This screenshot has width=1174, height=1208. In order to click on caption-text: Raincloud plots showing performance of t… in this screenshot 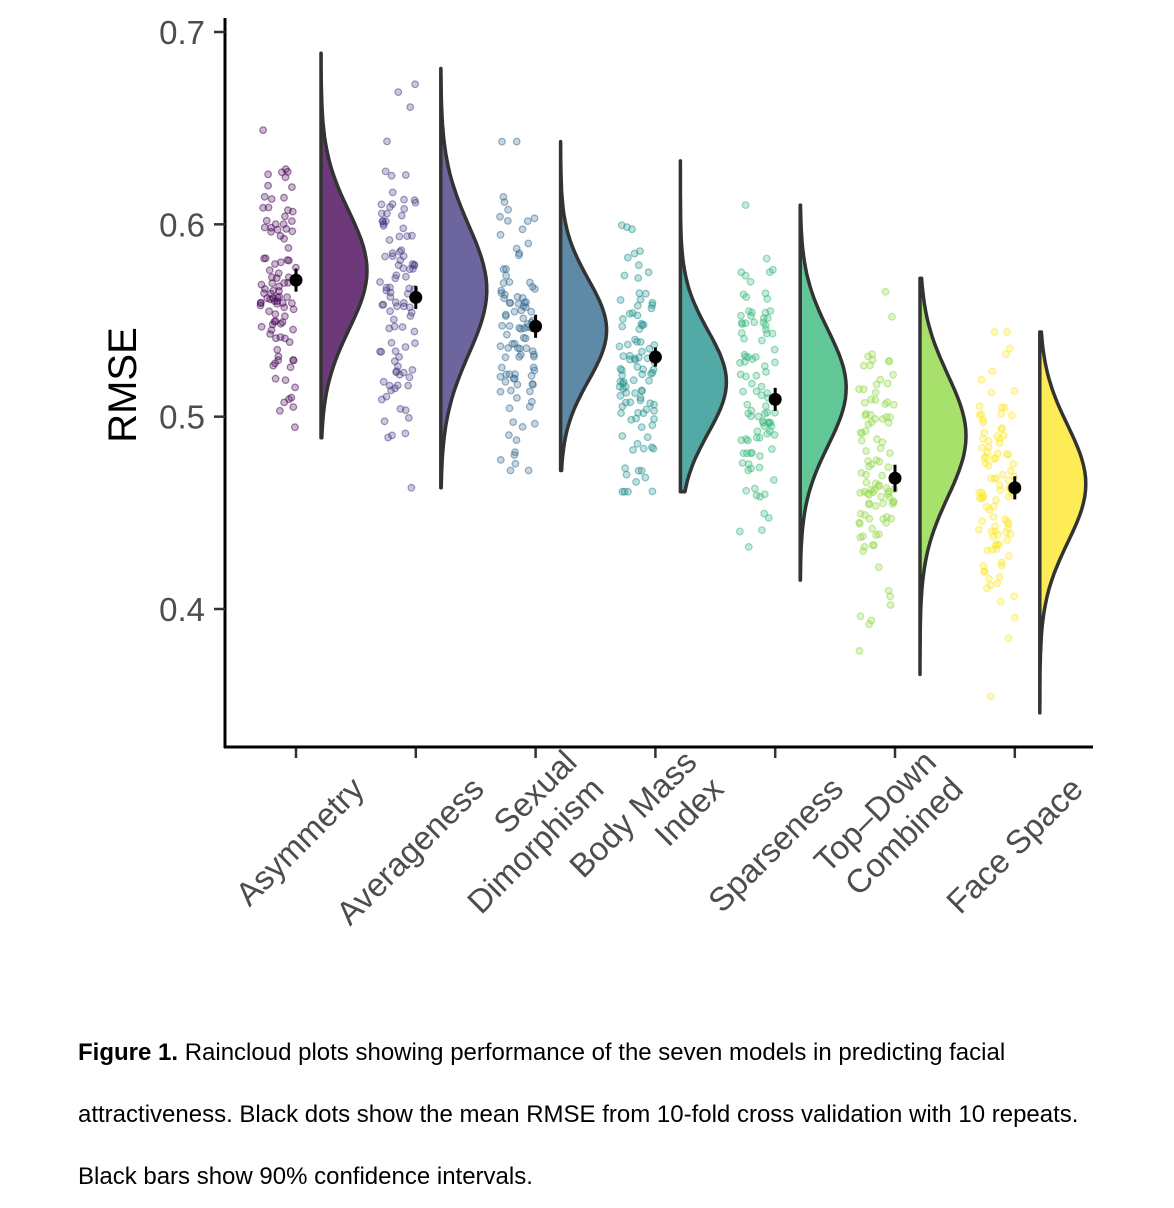, I will do `click(578, 1114)`.